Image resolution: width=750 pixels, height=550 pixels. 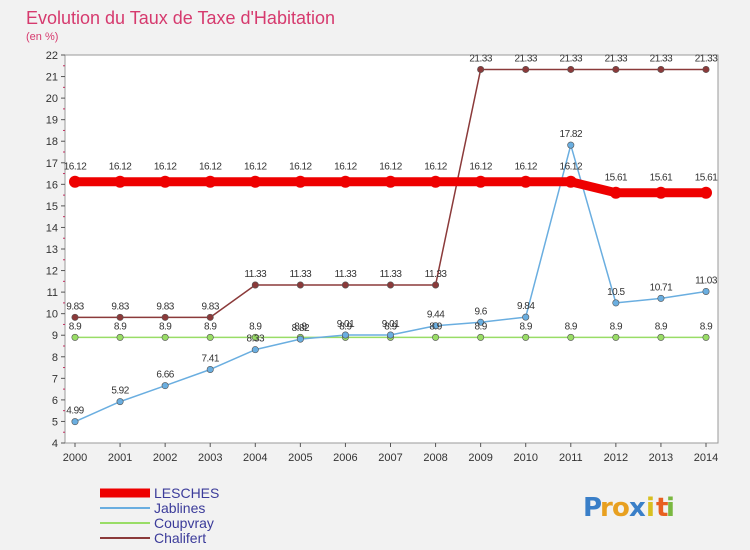 I want to click on legend-label: Jablines, so click(x=179, y=508).